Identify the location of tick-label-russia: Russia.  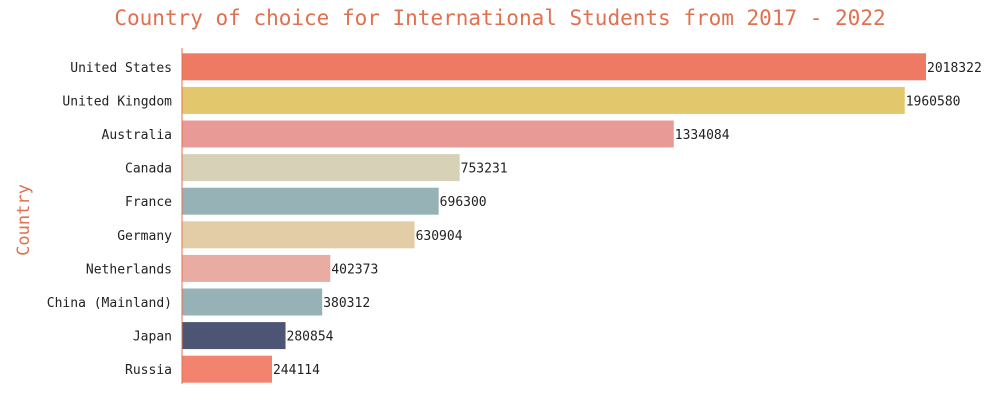
(148, 370).